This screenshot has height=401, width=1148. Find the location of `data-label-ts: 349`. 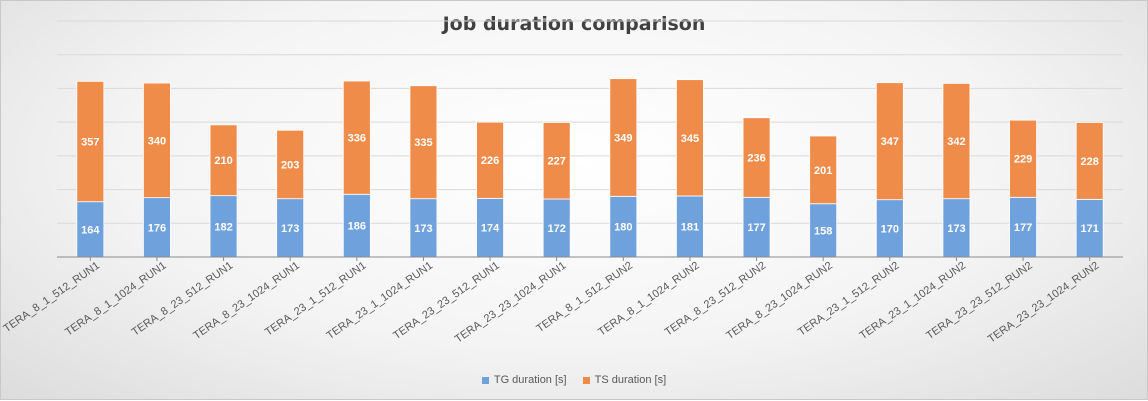

data-label-ts: 349 is located at coordinates (623, 138).